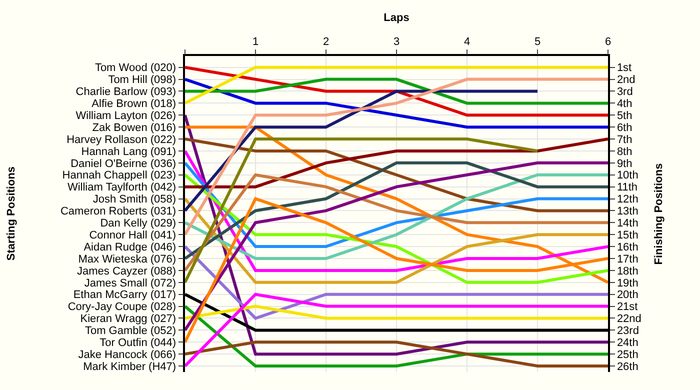  I want to click on y2-tick-label: 24th, so click(627, 342).